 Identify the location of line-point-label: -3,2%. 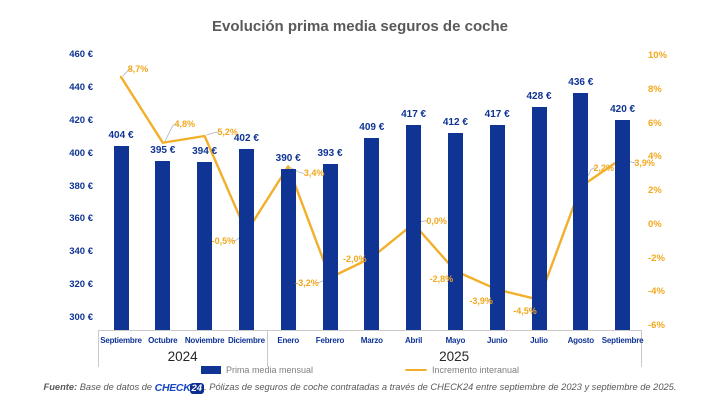
(307, 282).